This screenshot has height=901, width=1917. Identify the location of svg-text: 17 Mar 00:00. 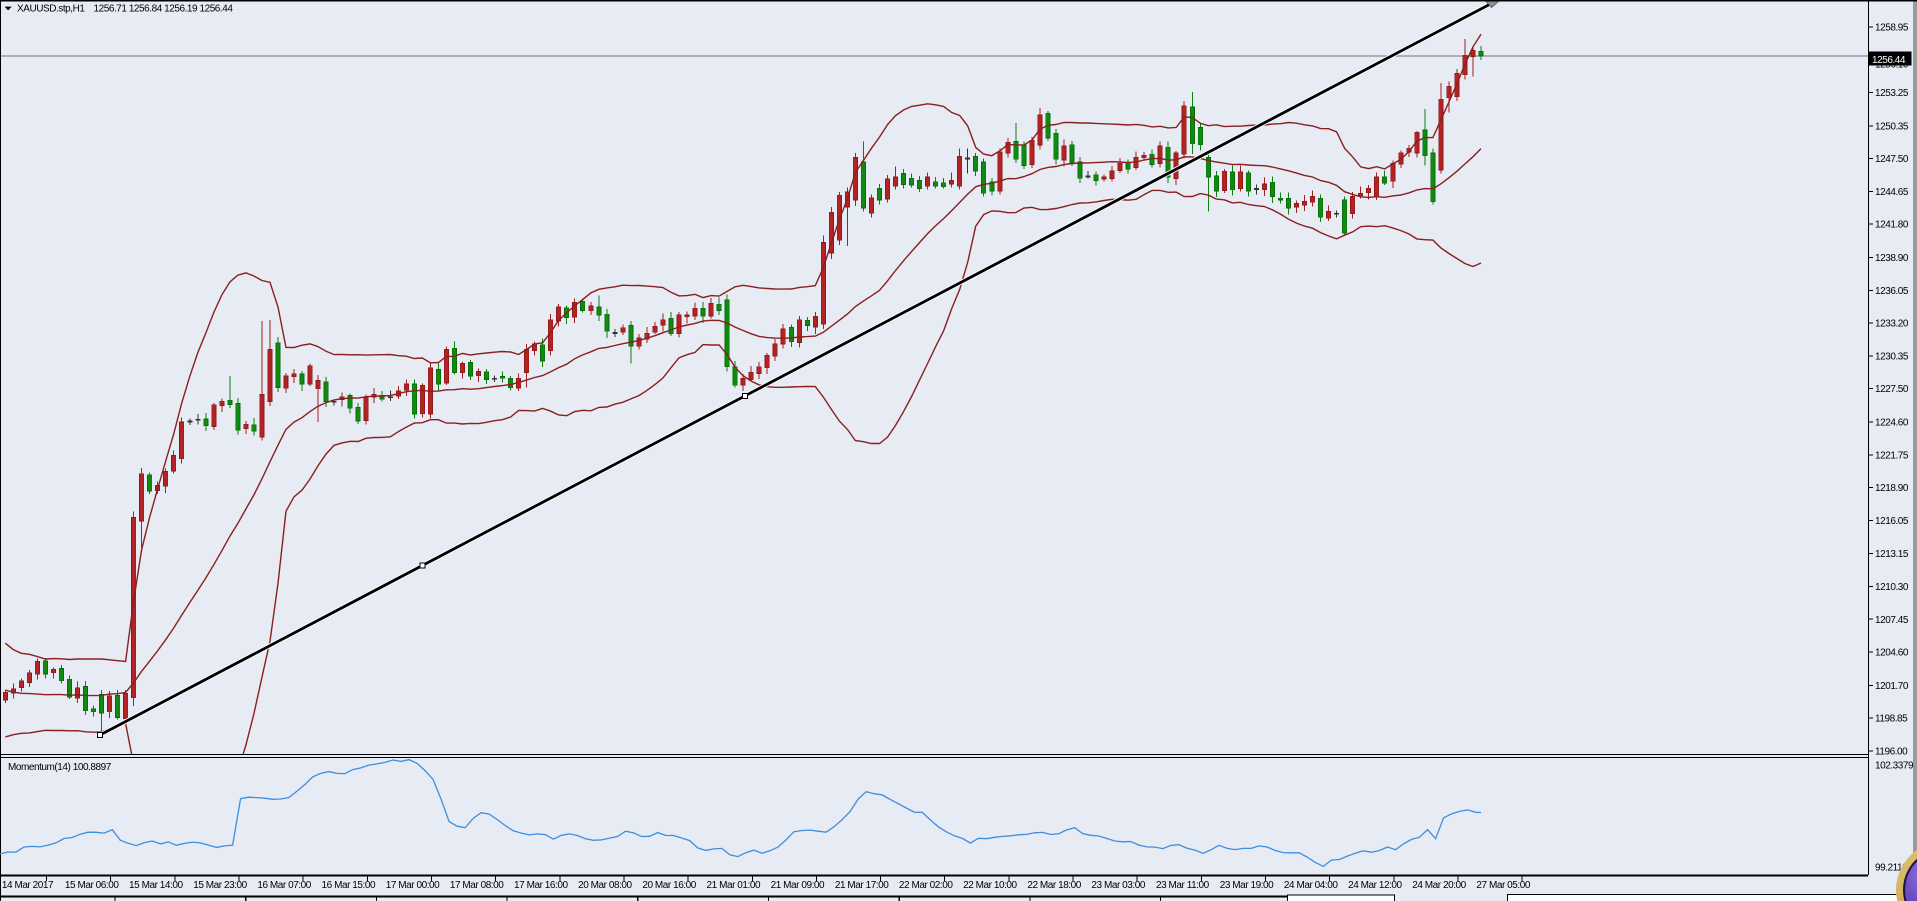
(413, 885).